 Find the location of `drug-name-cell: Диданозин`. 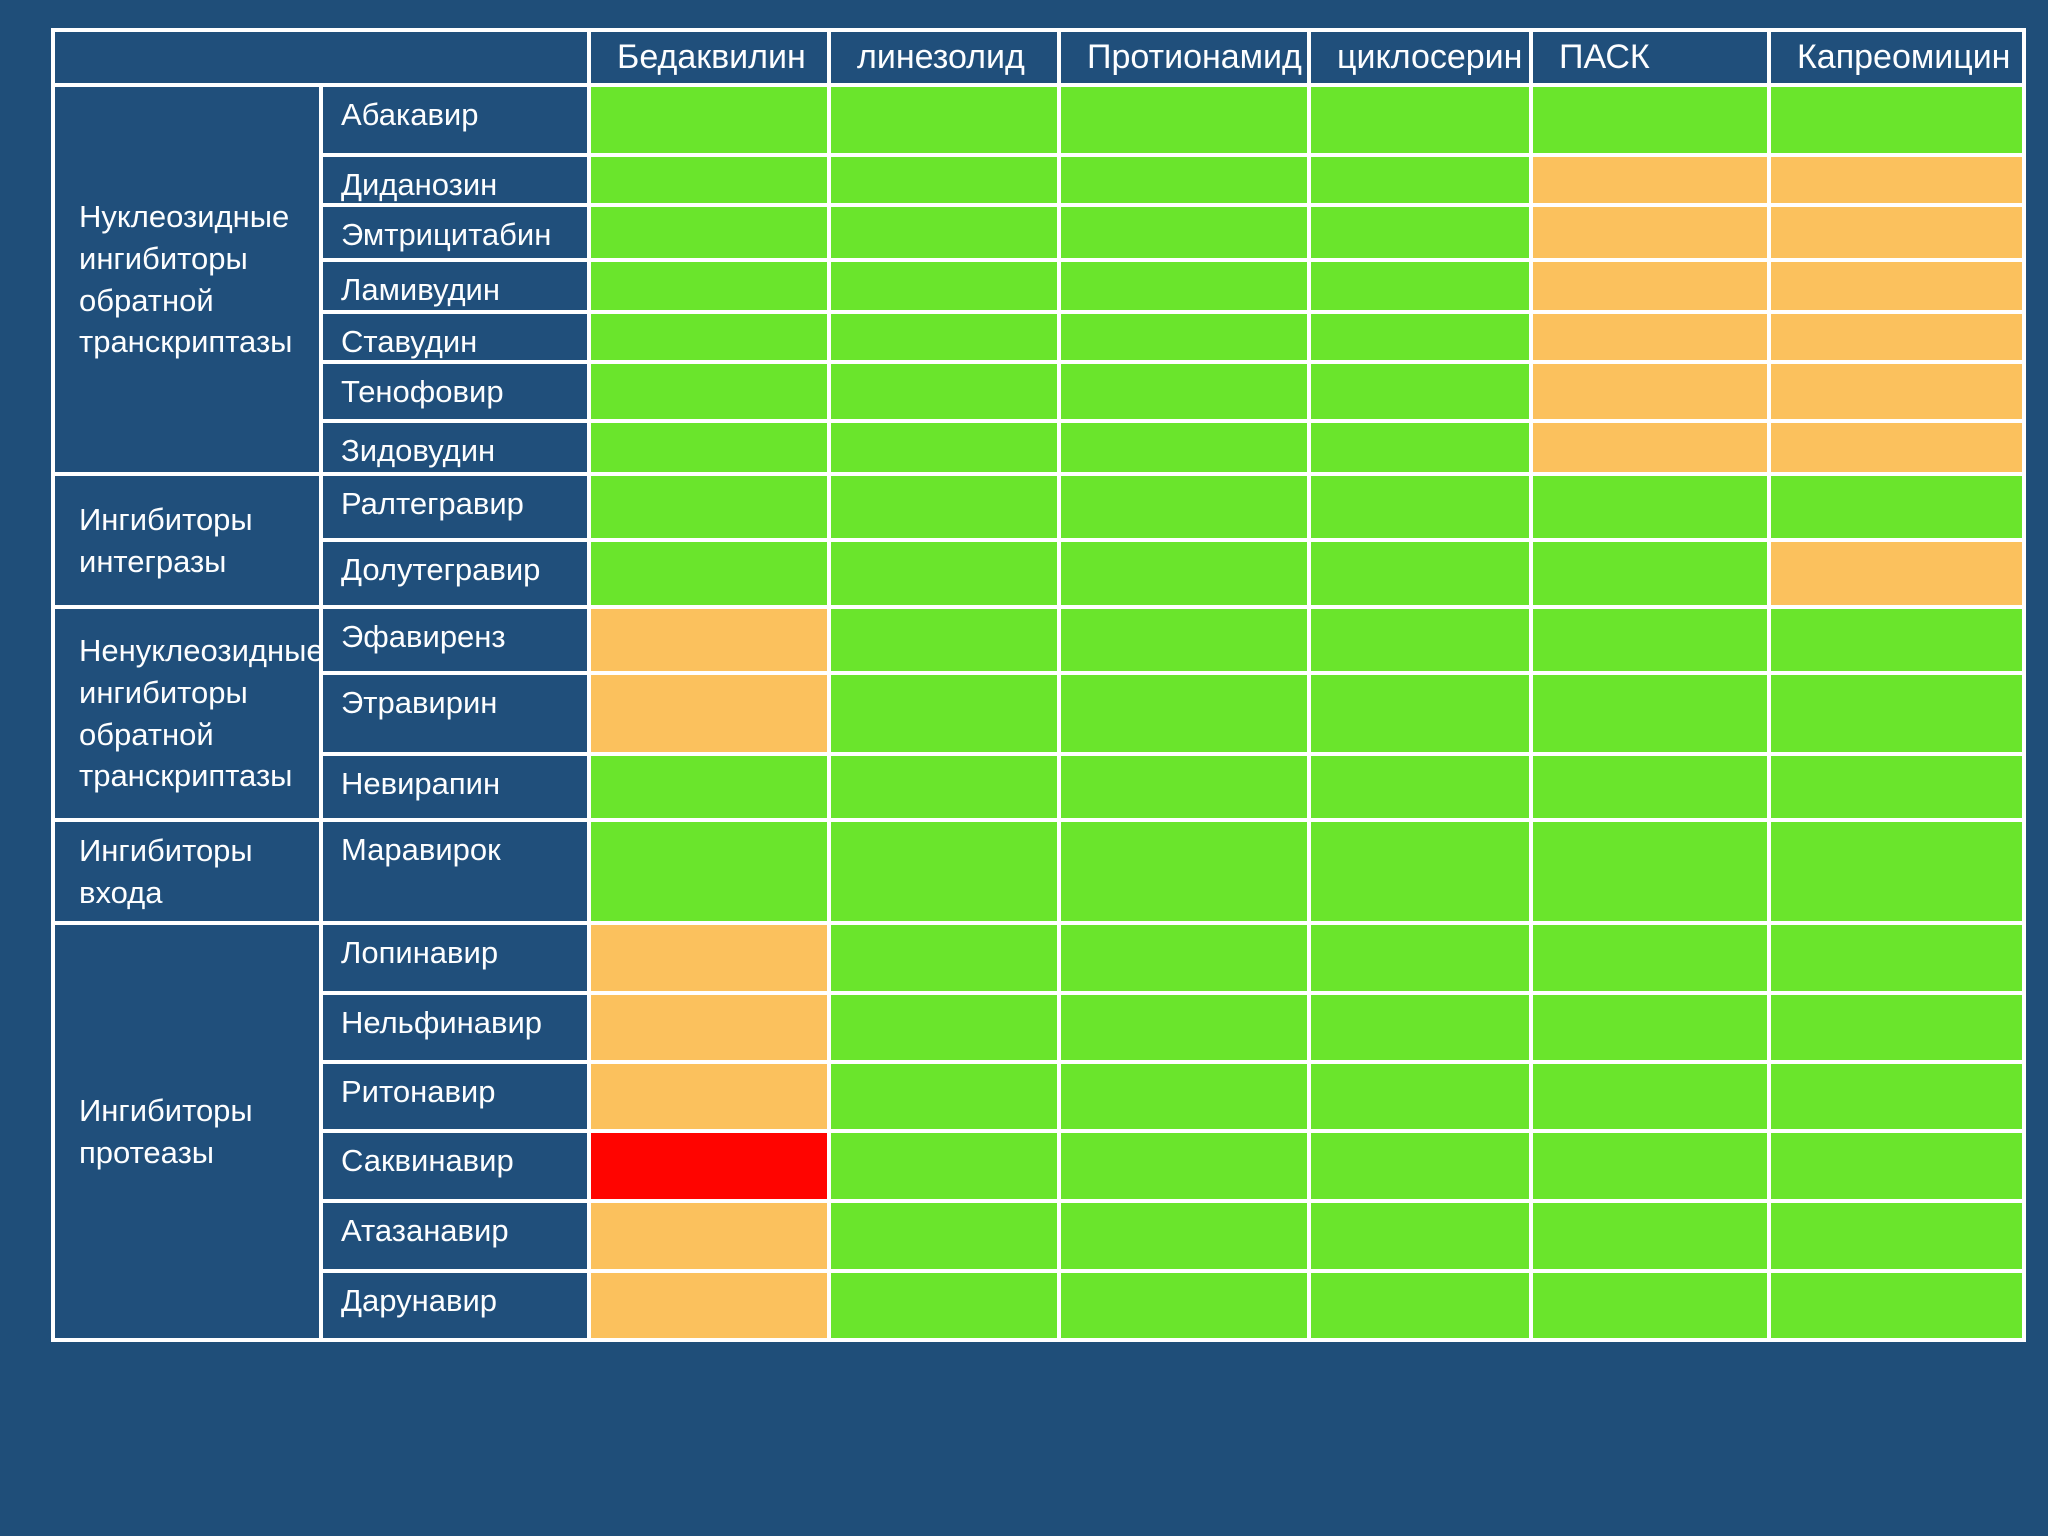

drug-name-cell: Диданозин is located at coordinates (455, 180).